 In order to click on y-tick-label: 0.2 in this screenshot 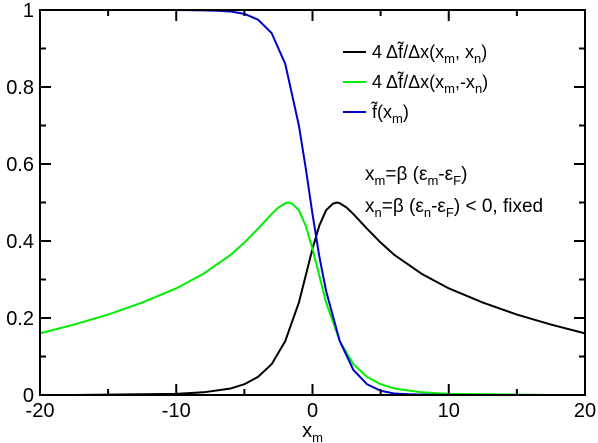, I will do `click(20, 319)`.